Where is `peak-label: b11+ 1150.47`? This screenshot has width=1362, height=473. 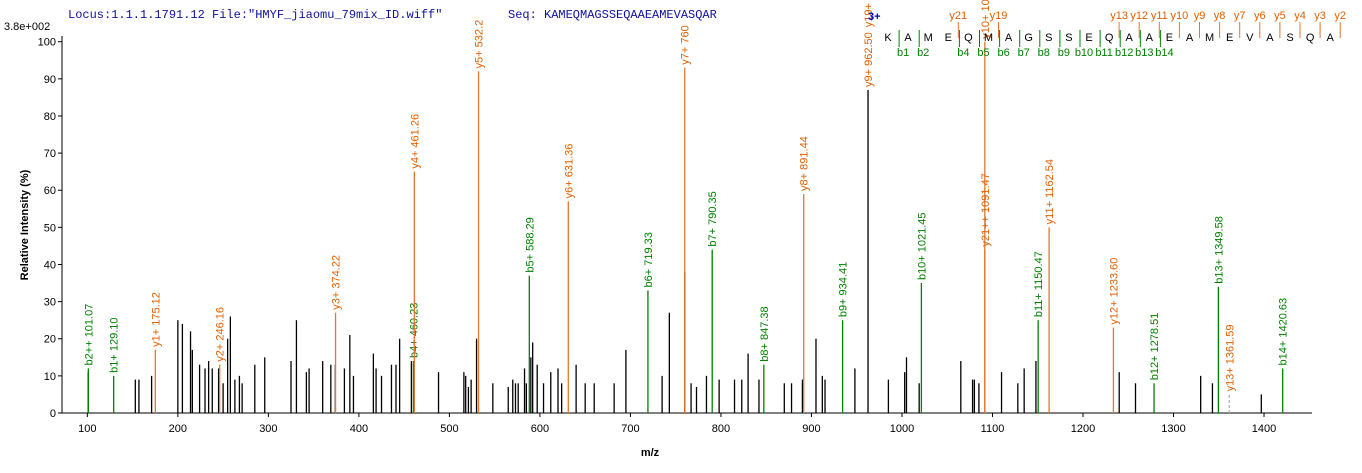 peak-label: b11+ 1150.47 is located at coordinates (1039, 284).